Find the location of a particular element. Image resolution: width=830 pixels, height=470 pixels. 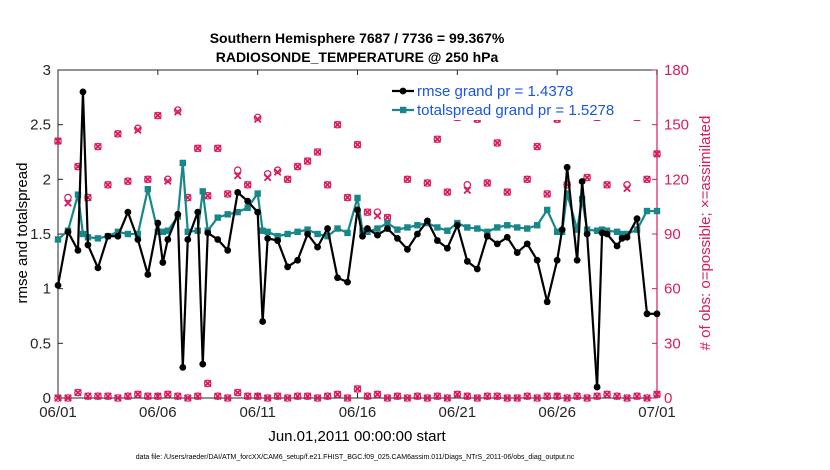

y-tick-label-right: 150 is located at coordinates (676, 125).